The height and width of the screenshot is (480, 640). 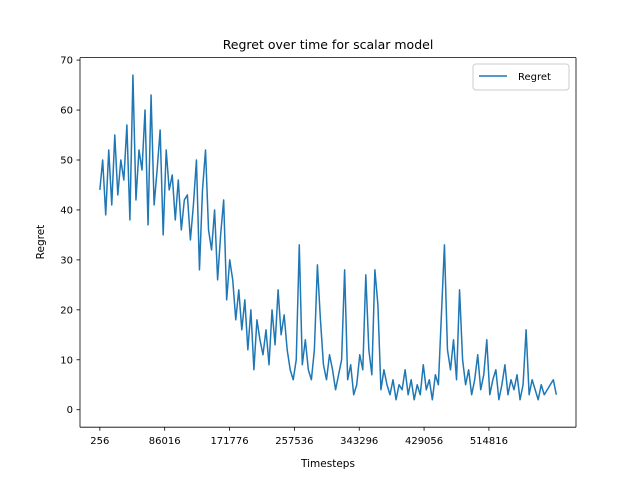 I want to click on x-tick-label: 343296, so click(x=359, y=441).